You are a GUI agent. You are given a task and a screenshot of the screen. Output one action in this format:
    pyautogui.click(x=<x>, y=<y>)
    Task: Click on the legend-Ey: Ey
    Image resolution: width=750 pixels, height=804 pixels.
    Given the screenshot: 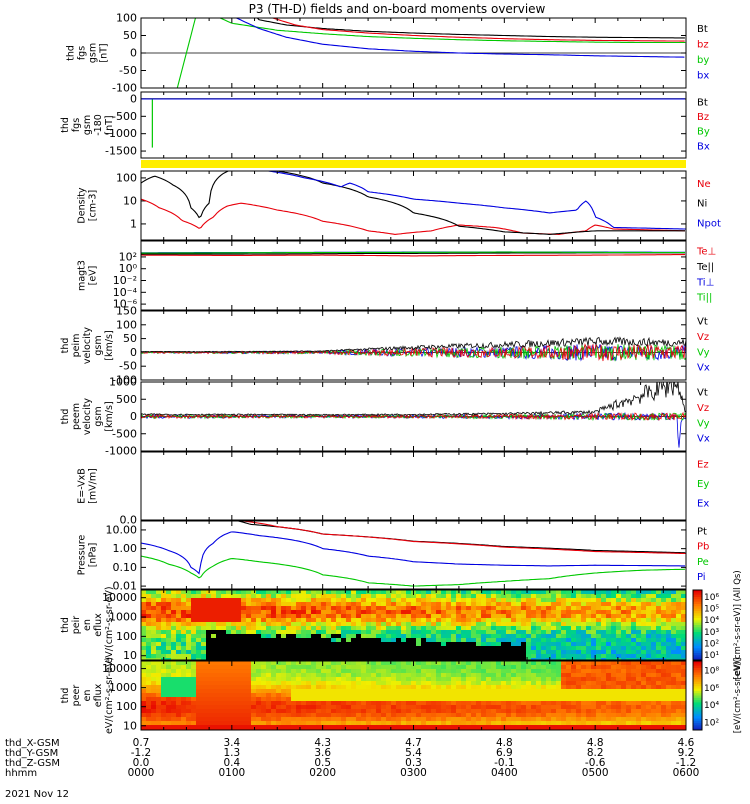 What is the action you would take?
    pyautogui.click(x=703, y=484)
    